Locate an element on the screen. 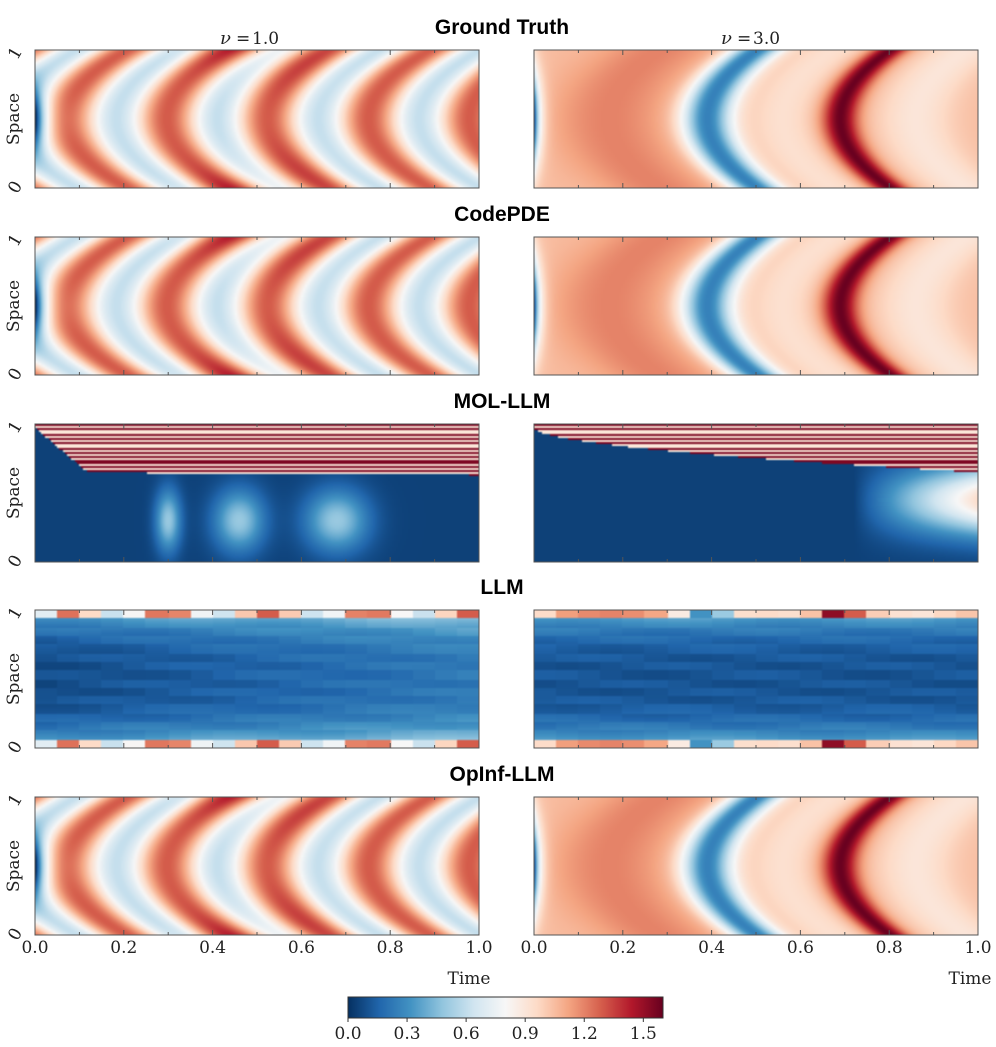 This screenshot has width=996, height=1047. param-value: 1.0 is located at coordinates (265, 39).